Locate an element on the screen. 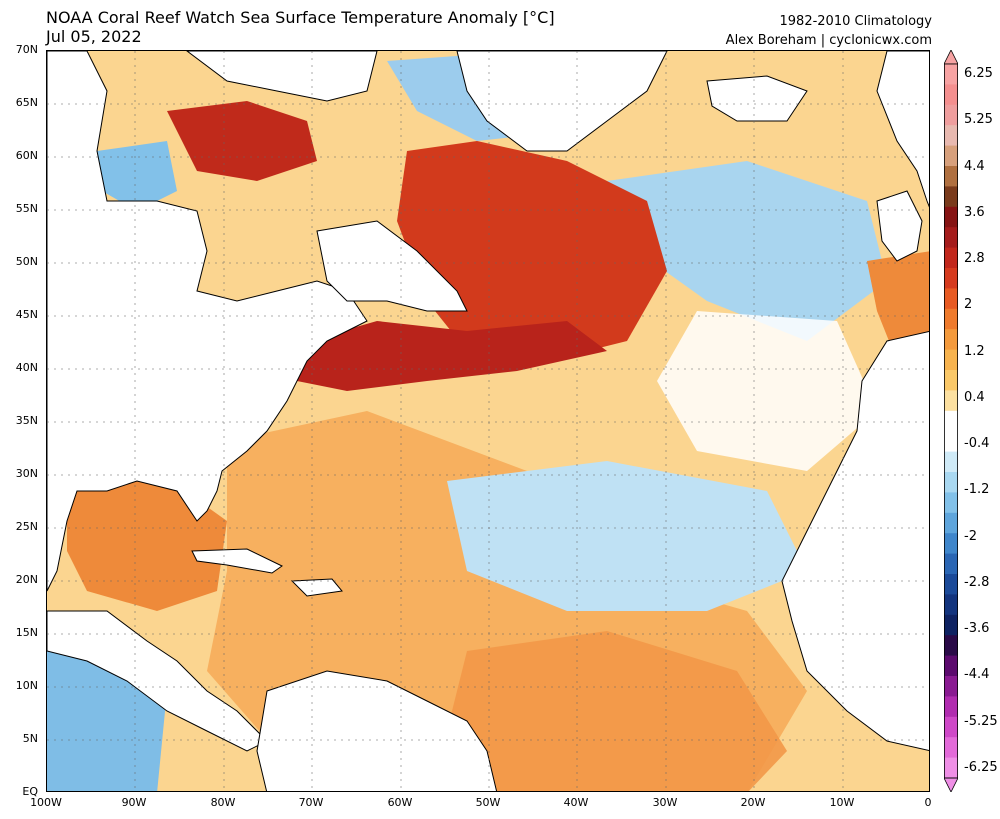 The image size is (1000, 819). lat-label: 5N is located at coordinates (30, 738).